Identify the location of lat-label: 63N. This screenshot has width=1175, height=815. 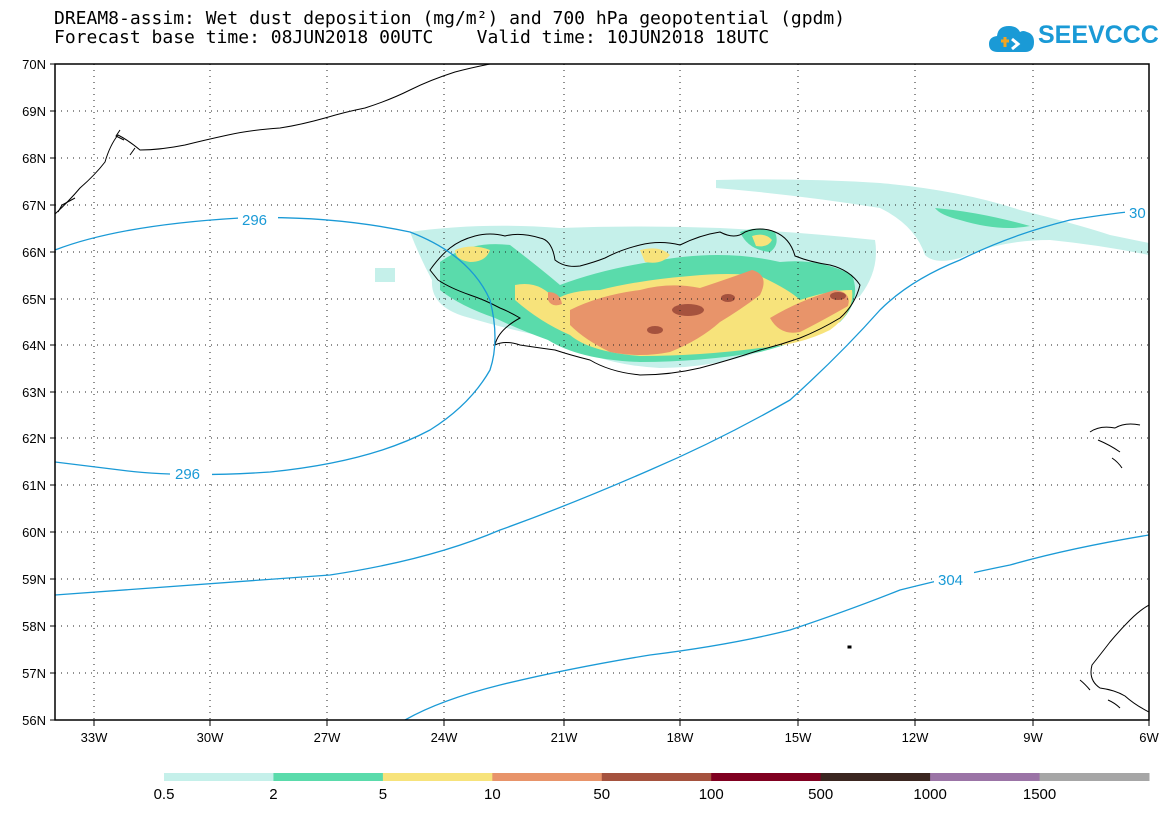
(34, 392).